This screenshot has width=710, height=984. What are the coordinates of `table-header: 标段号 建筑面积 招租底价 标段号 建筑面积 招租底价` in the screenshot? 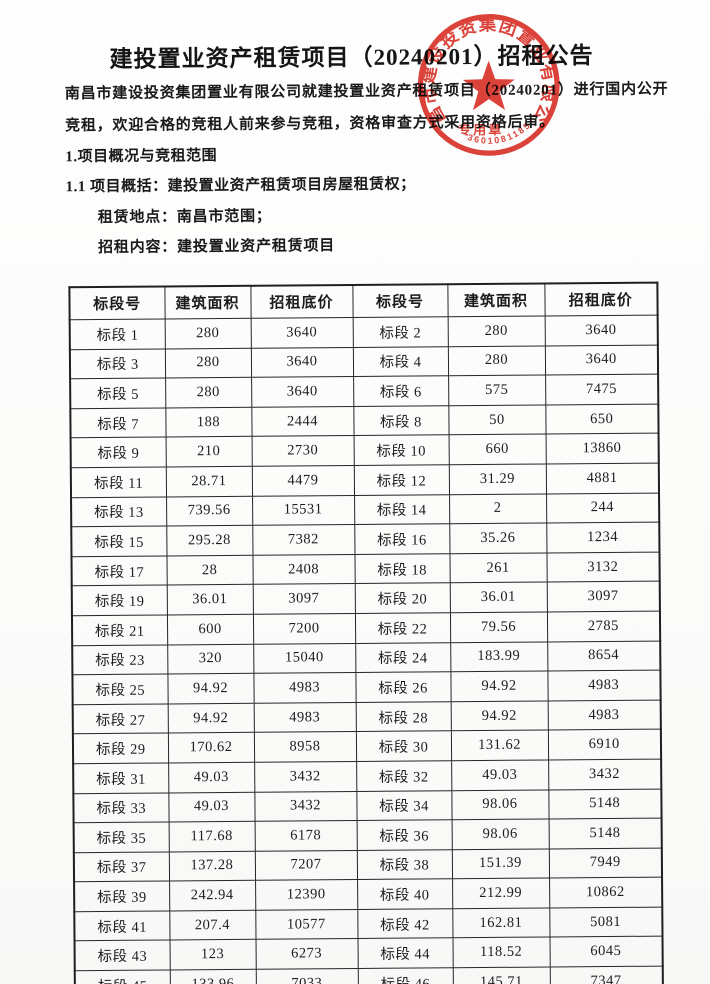 It's located at (363, 301).